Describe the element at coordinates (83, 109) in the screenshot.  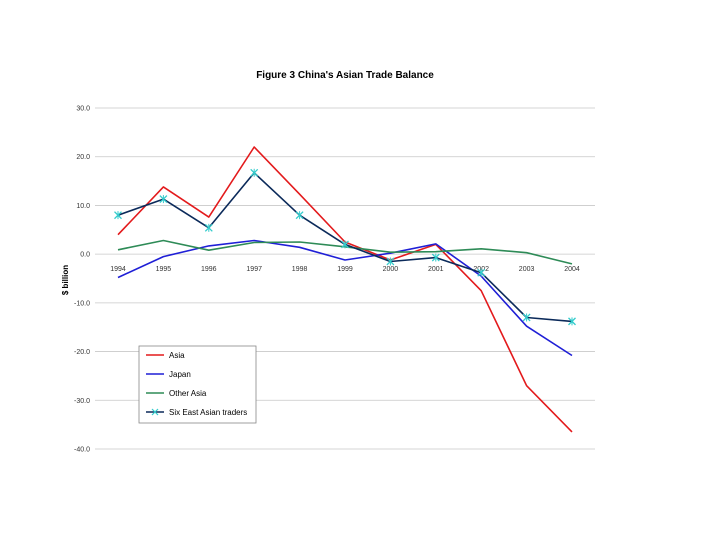
I see `y-tick-label: 30.0` at that location.